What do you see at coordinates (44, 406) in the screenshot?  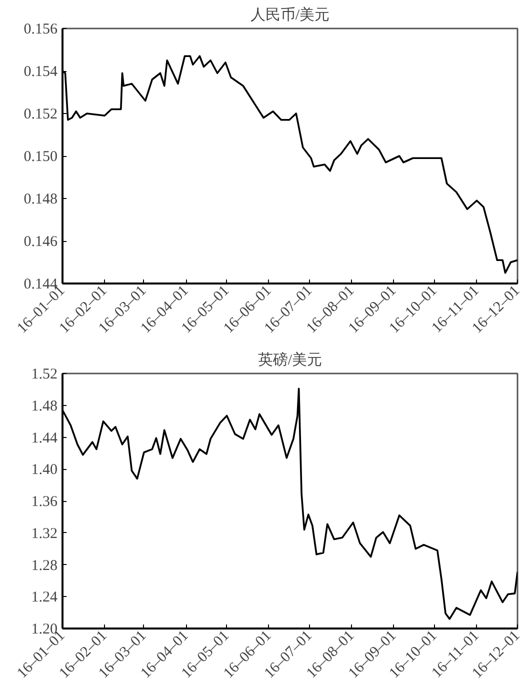 I see `y-tick-label: 1.48` at bounding box center [44, 406].